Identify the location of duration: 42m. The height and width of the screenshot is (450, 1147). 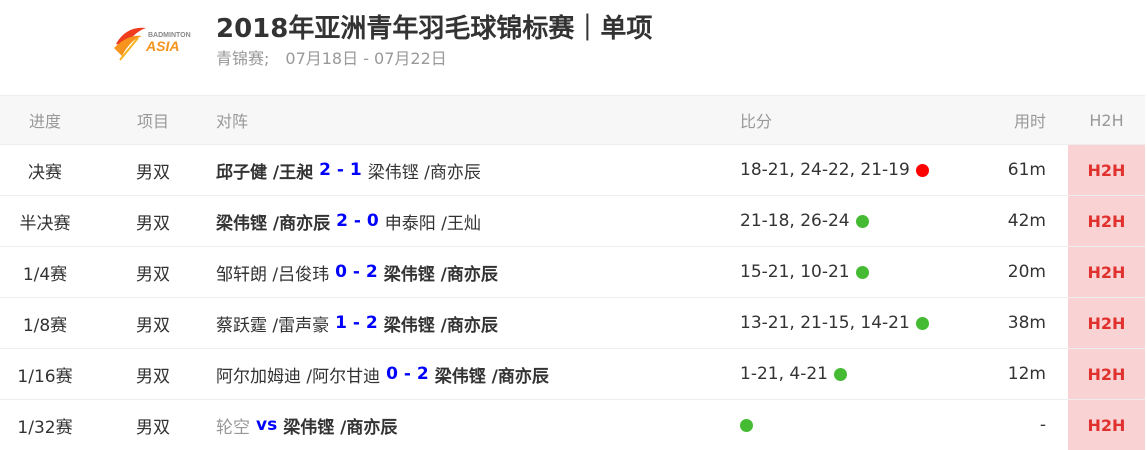
(1026, 221).